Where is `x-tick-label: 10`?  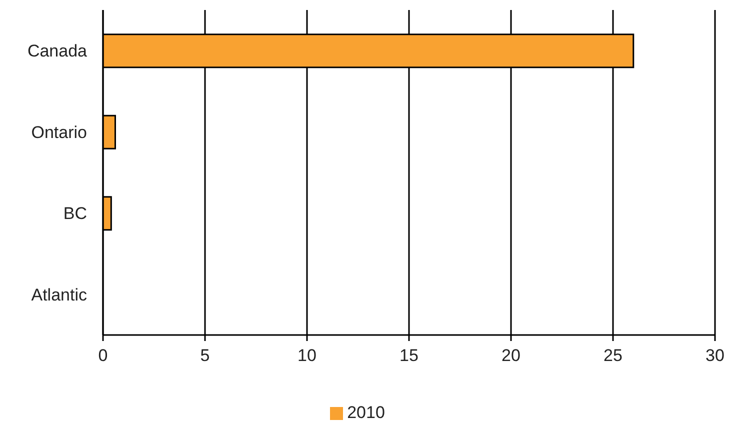
x-tick-label: 10 is located at coordinates (307, 356).